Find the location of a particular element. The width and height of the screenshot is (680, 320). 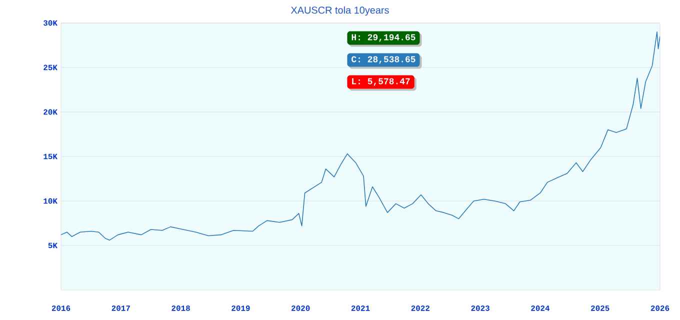

annotation: H: 29,194.65 is located at coordinates (384, 38).